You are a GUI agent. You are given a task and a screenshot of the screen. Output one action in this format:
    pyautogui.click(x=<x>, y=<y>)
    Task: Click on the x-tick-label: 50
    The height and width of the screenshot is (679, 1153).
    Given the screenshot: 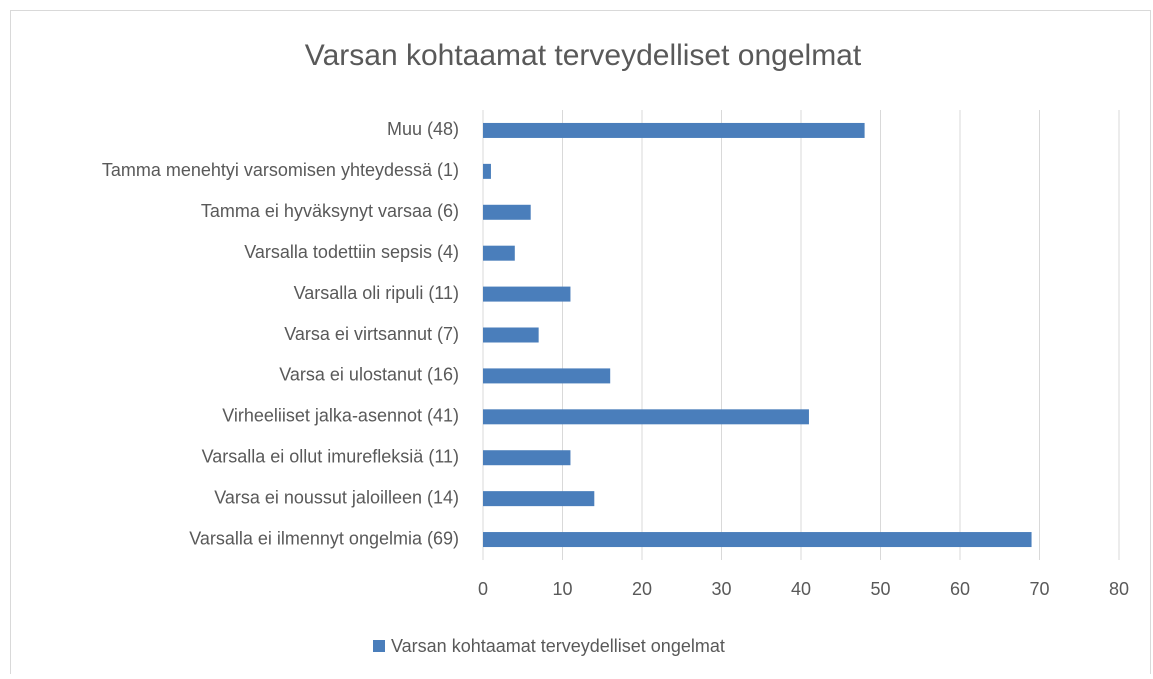 What is the action you would take?
    pyautogui.click(x=880, y=589)
    